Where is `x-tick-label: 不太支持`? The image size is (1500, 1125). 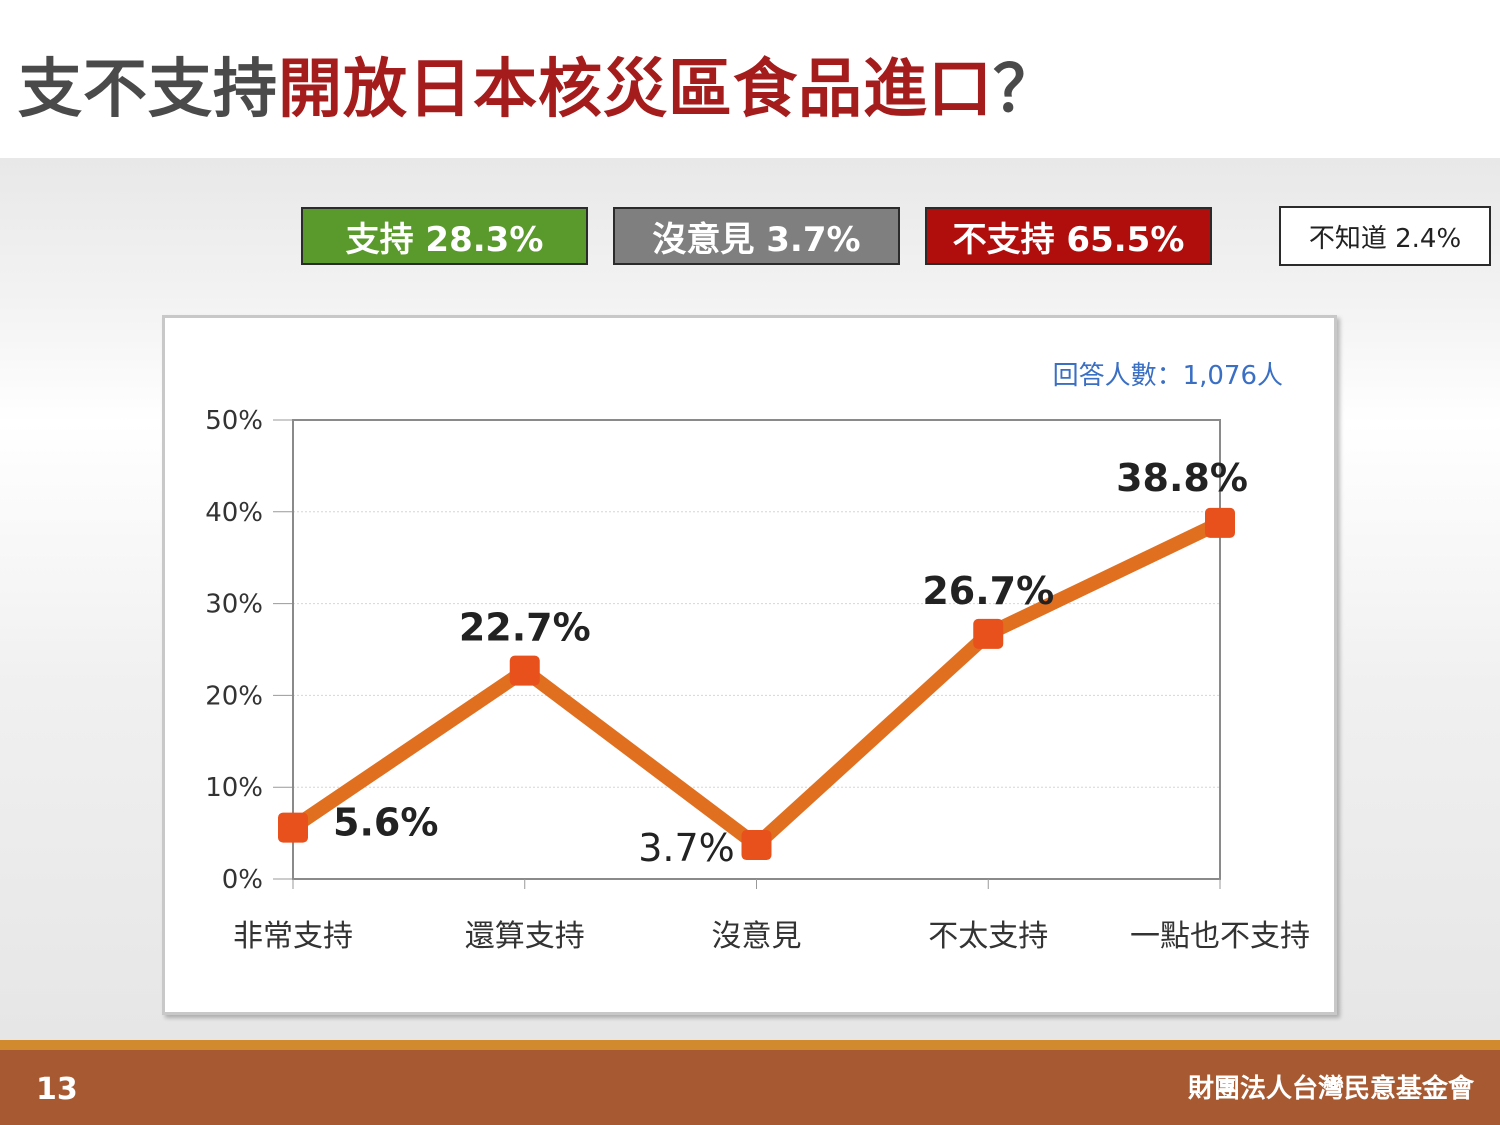 x-tick-label: 不太支持 is located at coordinates (988, 936).